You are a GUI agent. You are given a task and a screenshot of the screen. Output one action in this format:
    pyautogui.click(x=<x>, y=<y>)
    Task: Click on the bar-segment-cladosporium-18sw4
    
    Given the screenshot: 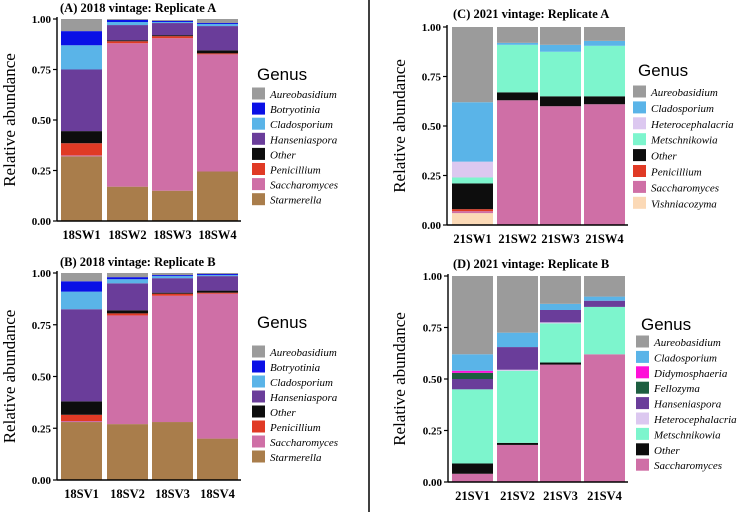 What is the action you would take?
    pyautogui.click(x=217, y=25)
    